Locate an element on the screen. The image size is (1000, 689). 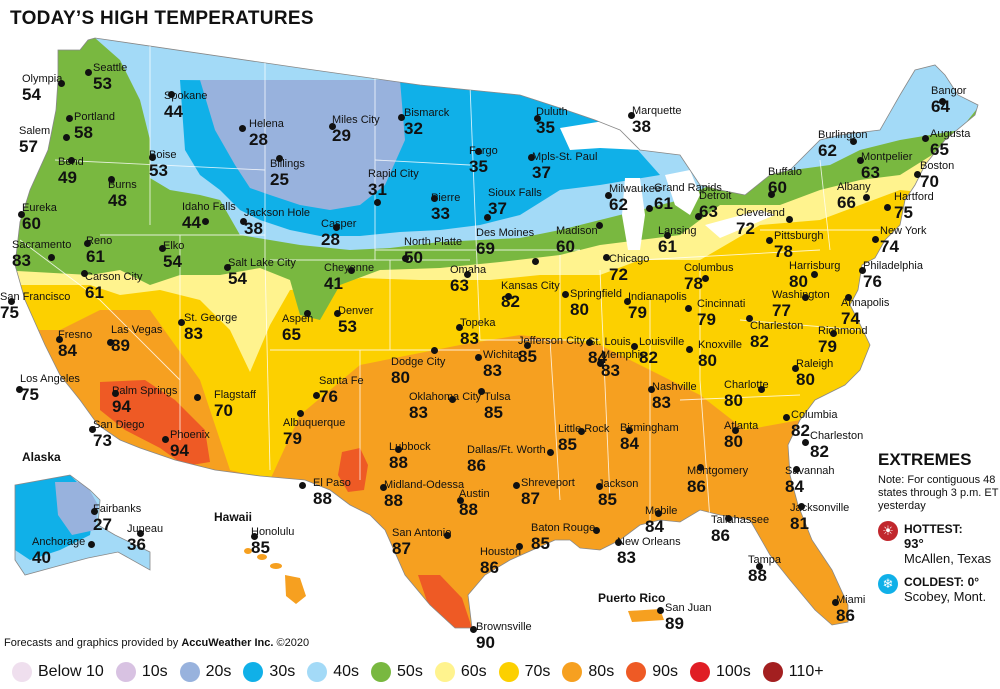
city-name: Detroit is located at coordinates (715, 196).